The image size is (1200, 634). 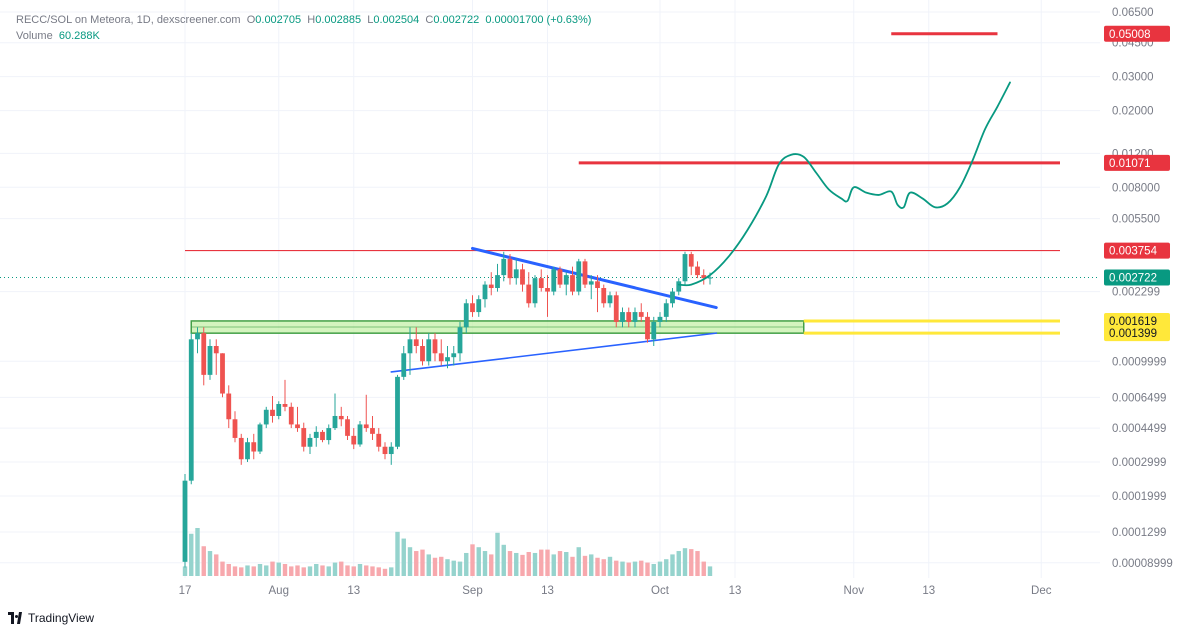 What do you see at coordinates (1130, 164) in the screenshot?
I see `price-label-text: 0.01071` at bounding box center [1130, 164].